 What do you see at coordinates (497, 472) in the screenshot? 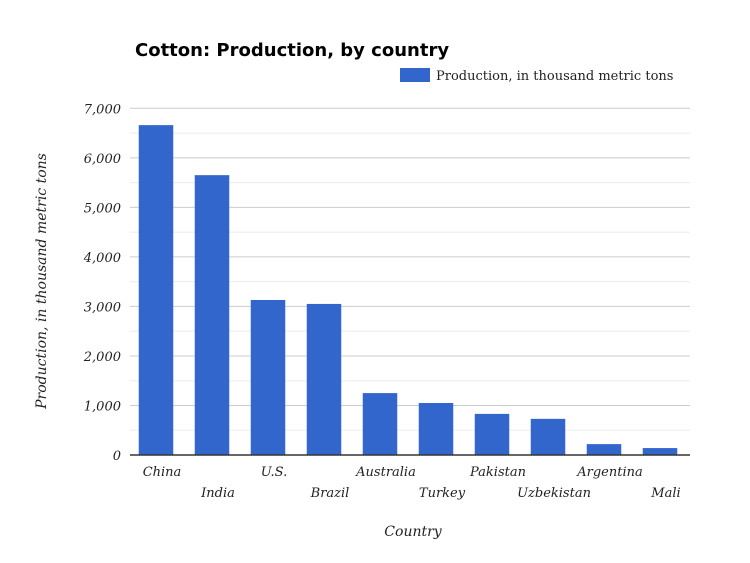
I see `x-tick-label: Pakistan` at bounding box center [497, 472].